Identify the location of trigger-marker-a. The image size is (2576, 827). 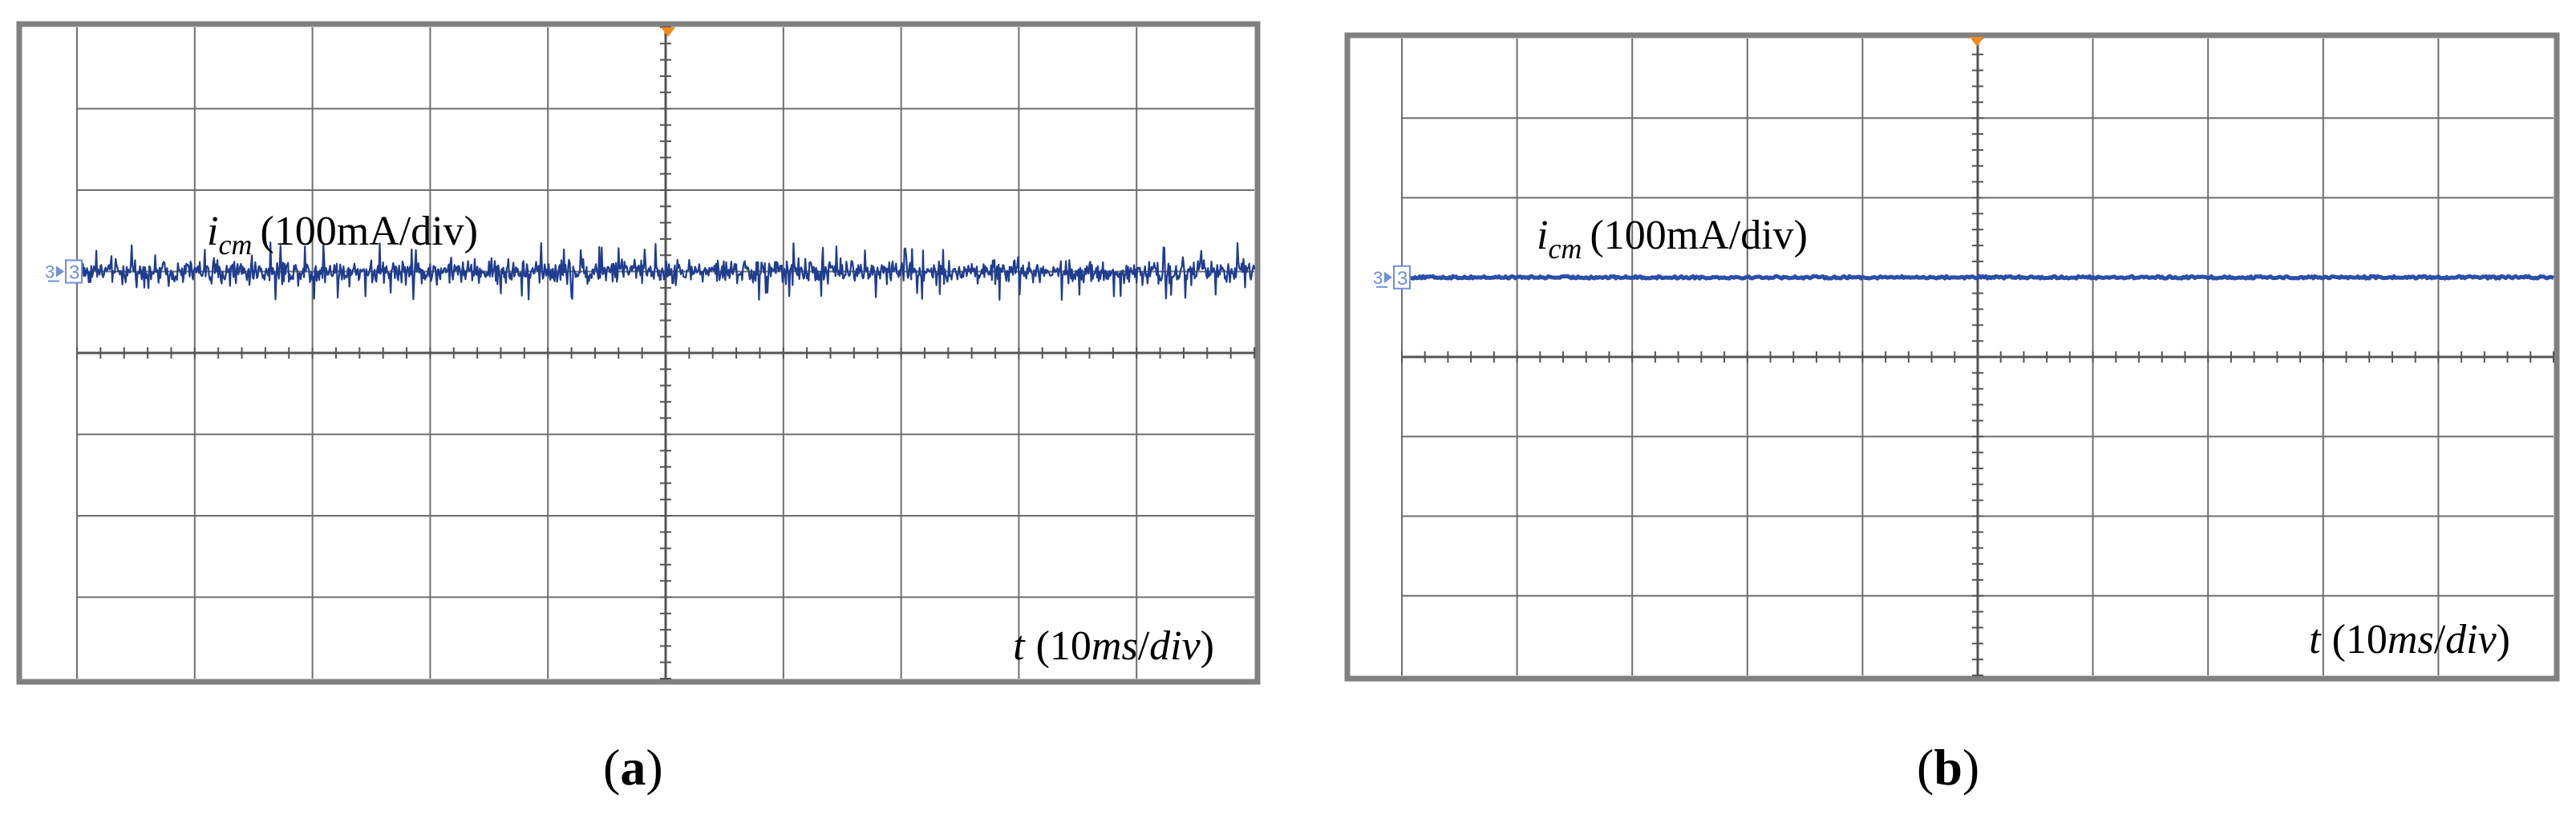
(668, 32).